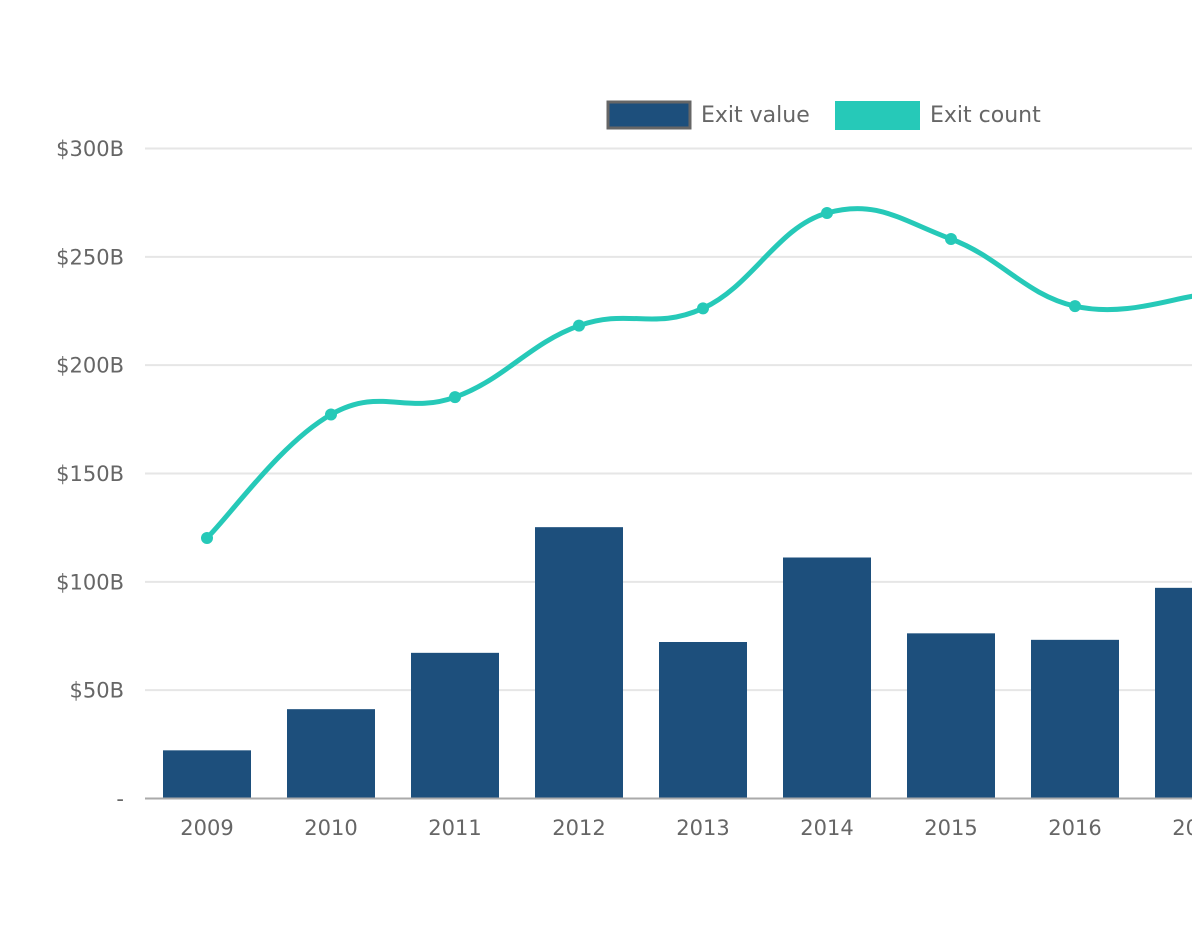  I want to click on y-tick-label: $300B, so click(90, 149).